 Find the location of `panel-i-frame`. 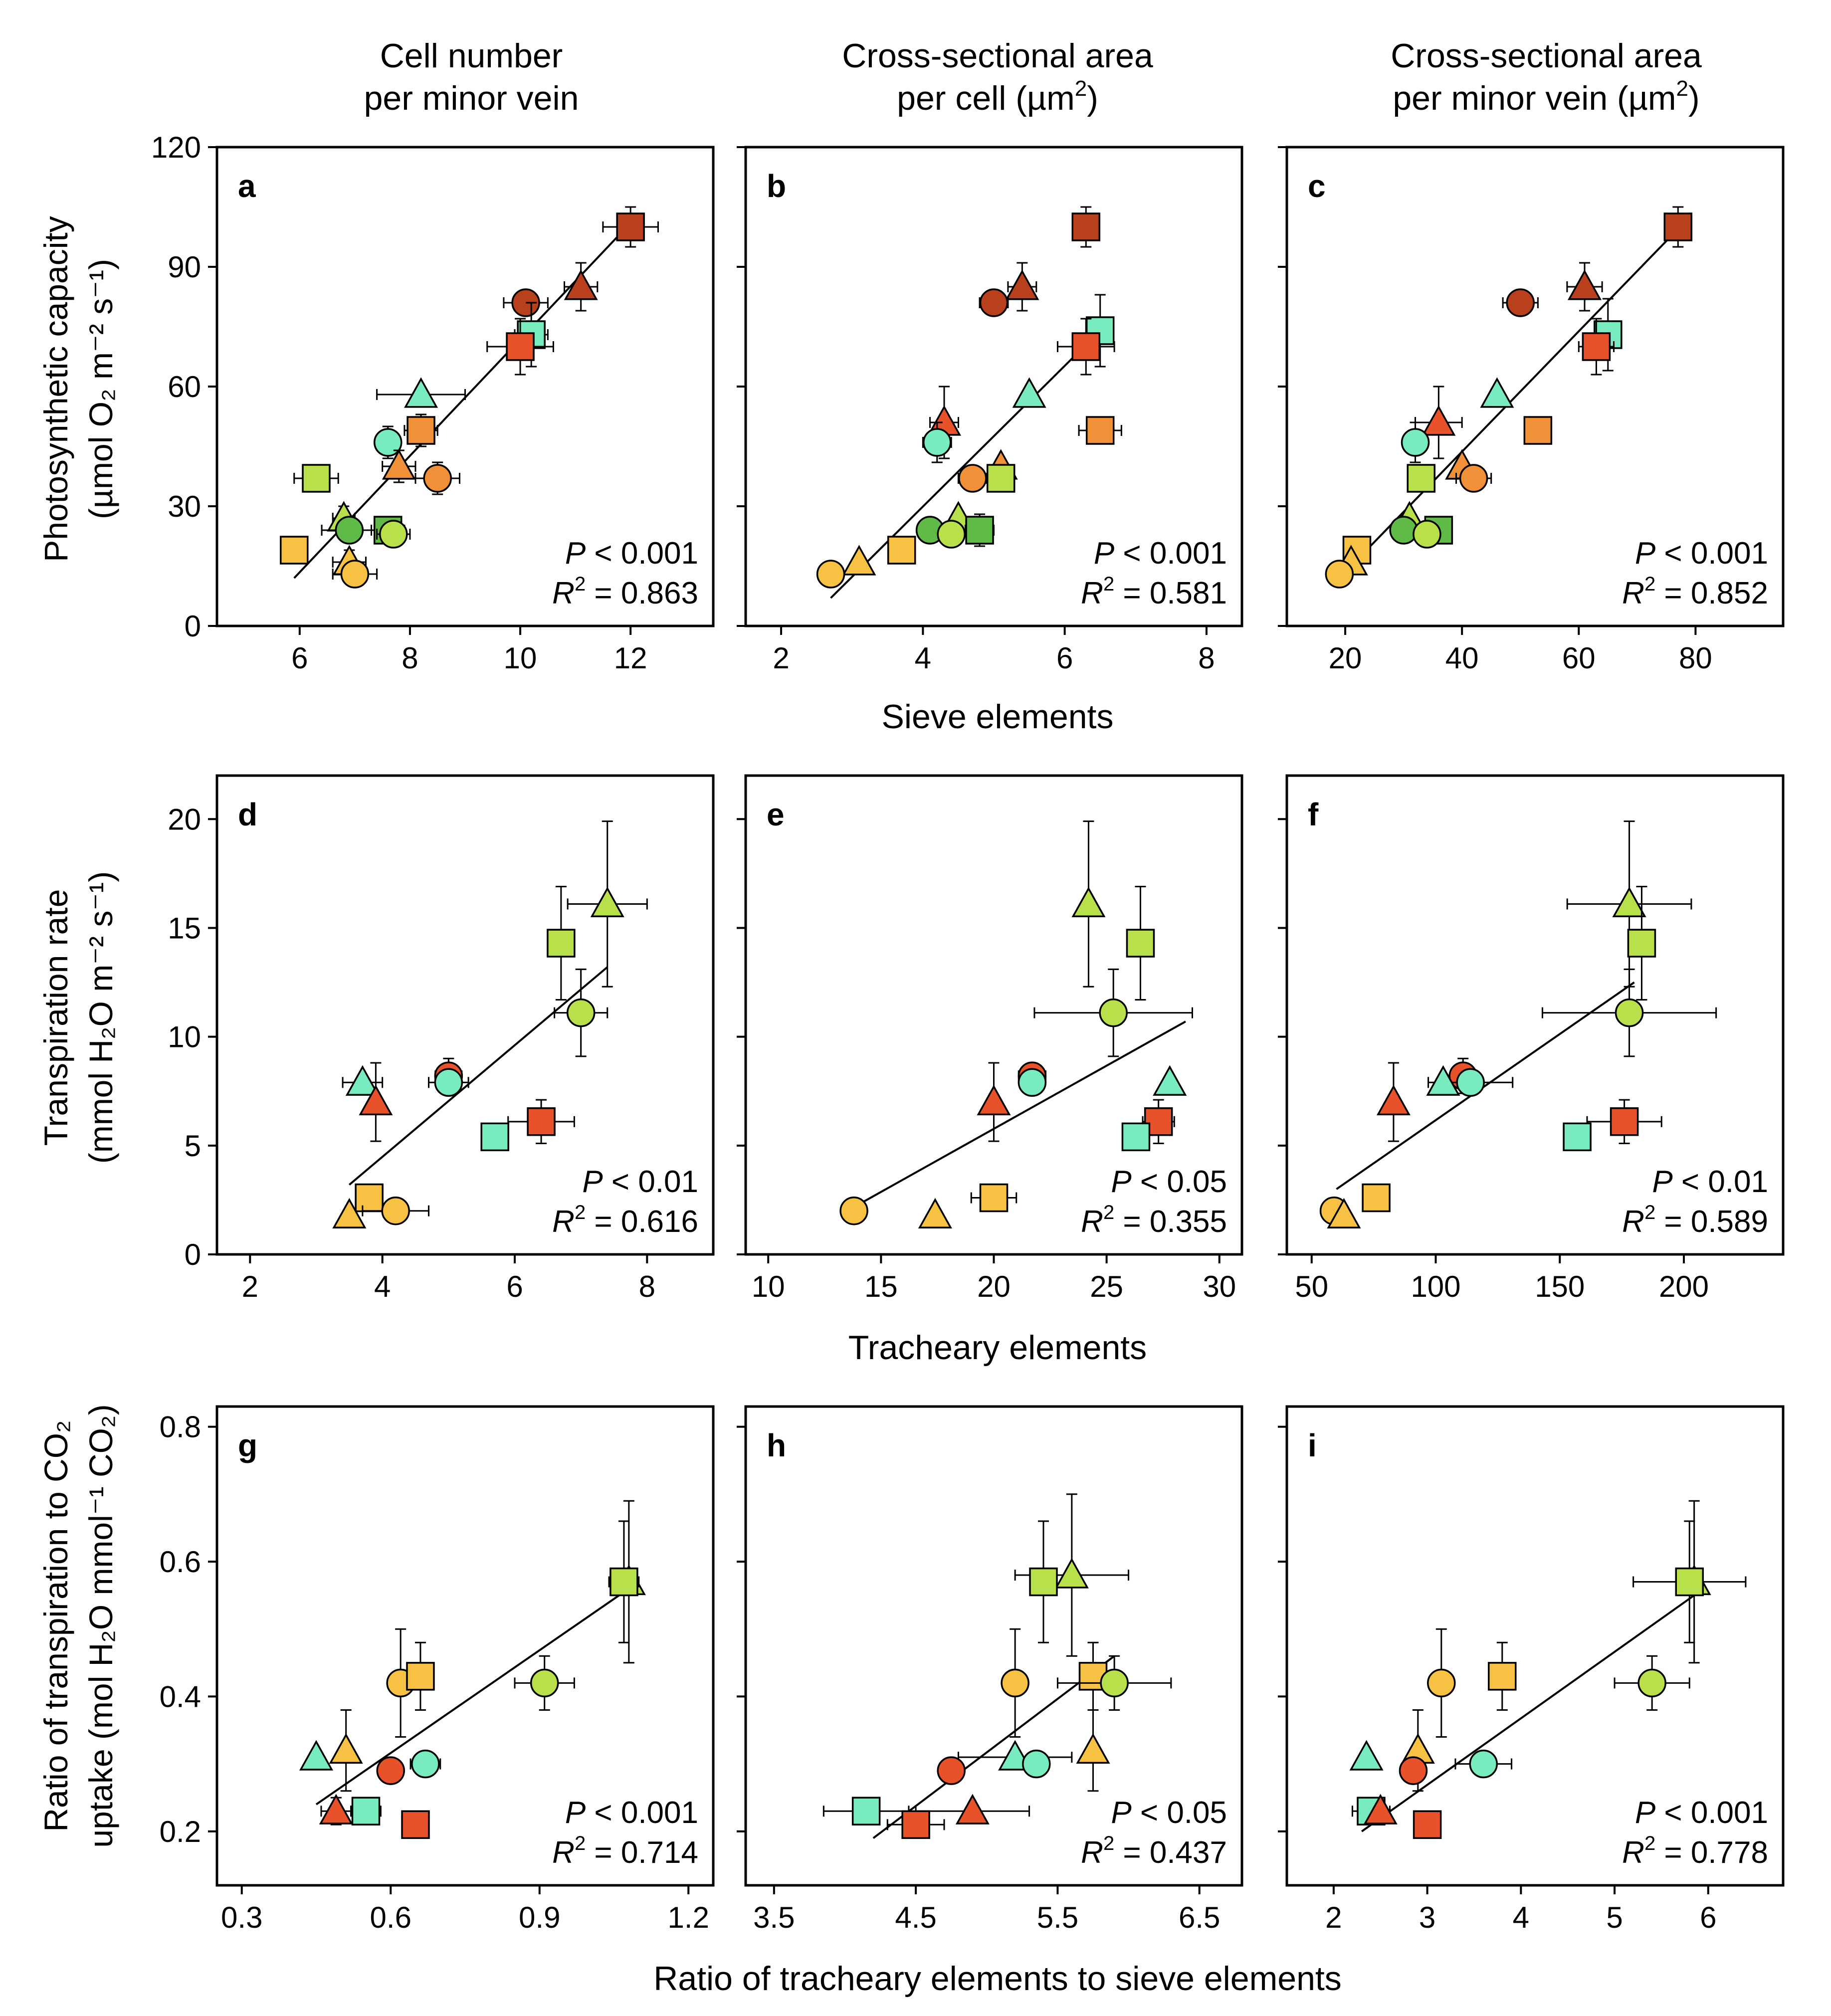

panel-i-frame is located at coordinates (1535, 1646).